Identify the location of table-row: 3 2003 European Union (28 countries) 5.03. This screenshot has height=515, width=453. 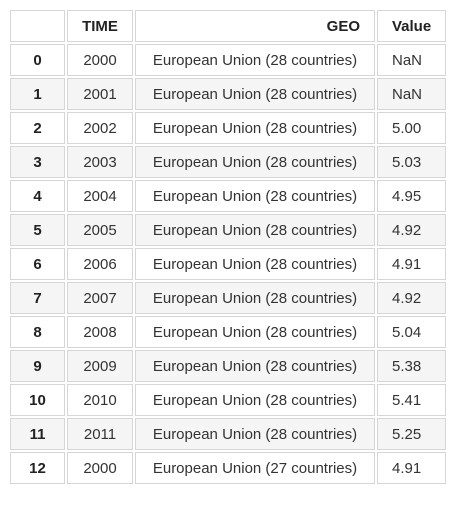
(228, 162).